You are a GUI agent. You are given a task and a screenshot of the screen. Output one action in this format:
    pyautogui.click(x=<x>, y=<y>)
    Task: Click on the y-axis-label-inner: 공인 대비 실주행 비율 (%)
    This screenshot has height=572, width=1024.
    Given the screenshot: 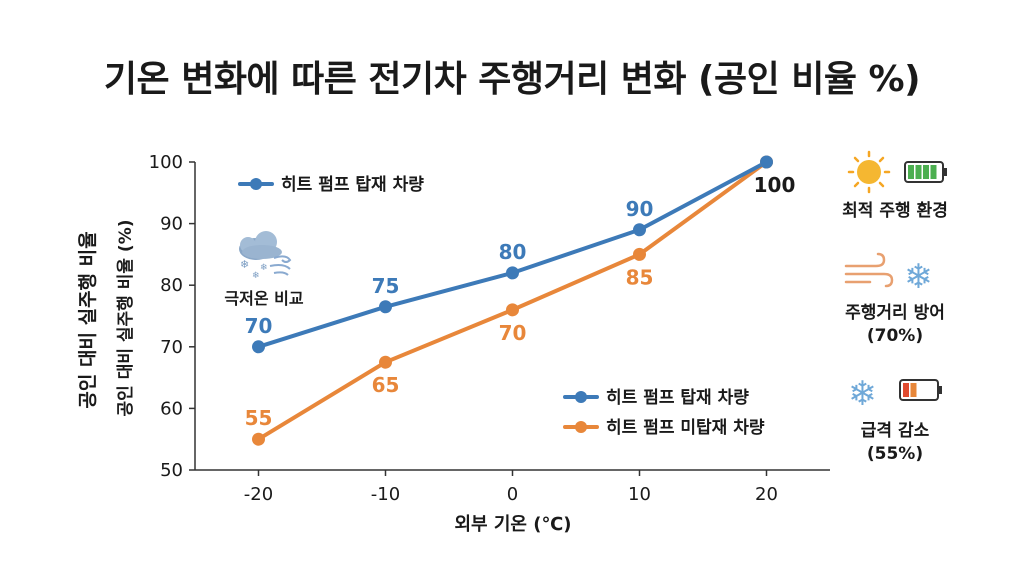 What is the action you would take?
    pyautogui.click(x=126, y=317)
    